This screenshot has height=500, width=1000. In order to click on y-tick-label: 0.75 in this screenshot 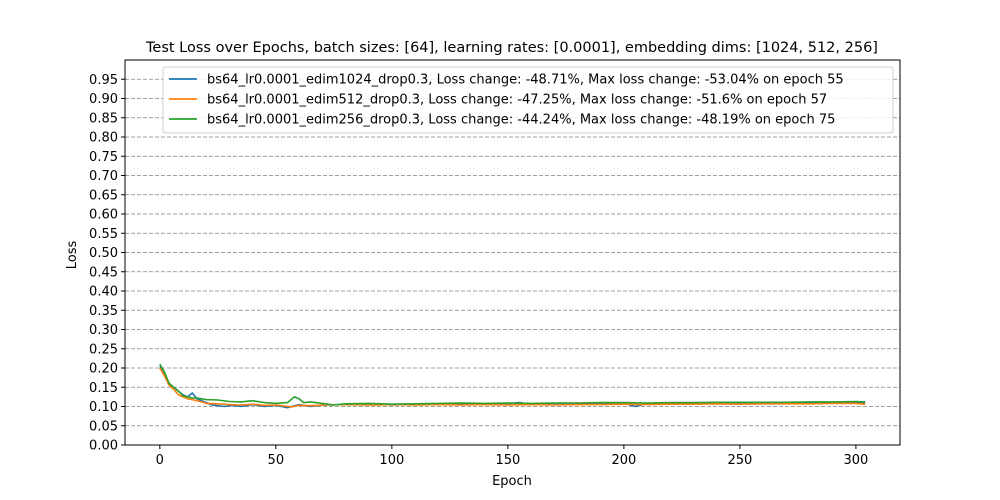, I will do `click(103, 157)`.